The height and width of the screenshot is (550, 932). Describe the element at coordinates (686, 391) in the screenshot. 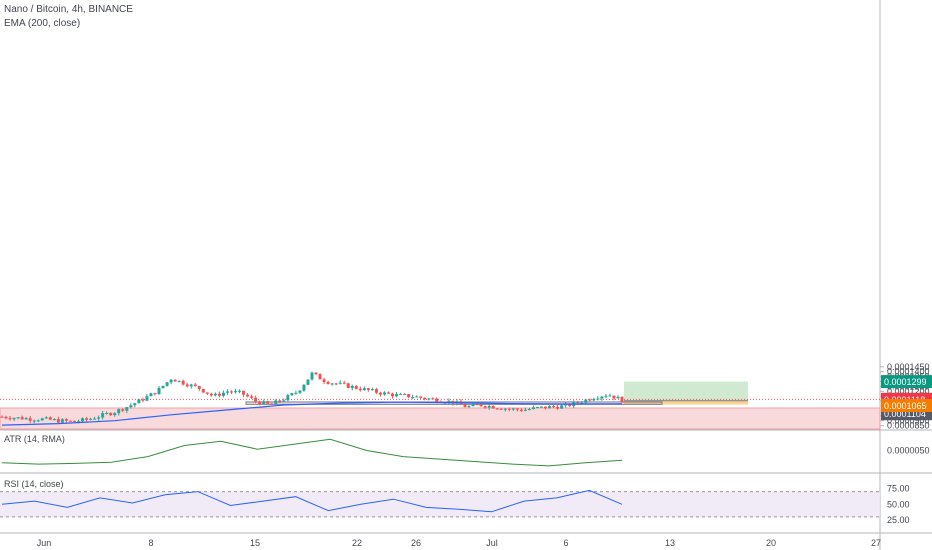

I see `target-zone` at that location.